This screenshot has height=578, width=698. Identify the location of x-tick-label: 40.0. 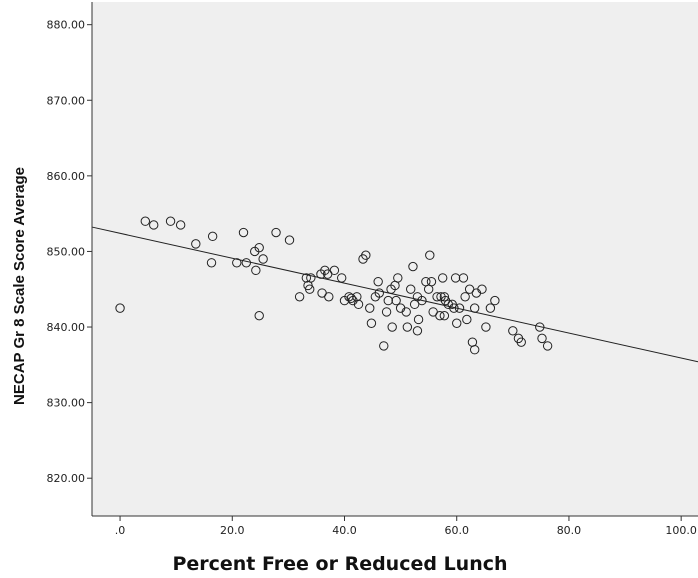
(344, 530).